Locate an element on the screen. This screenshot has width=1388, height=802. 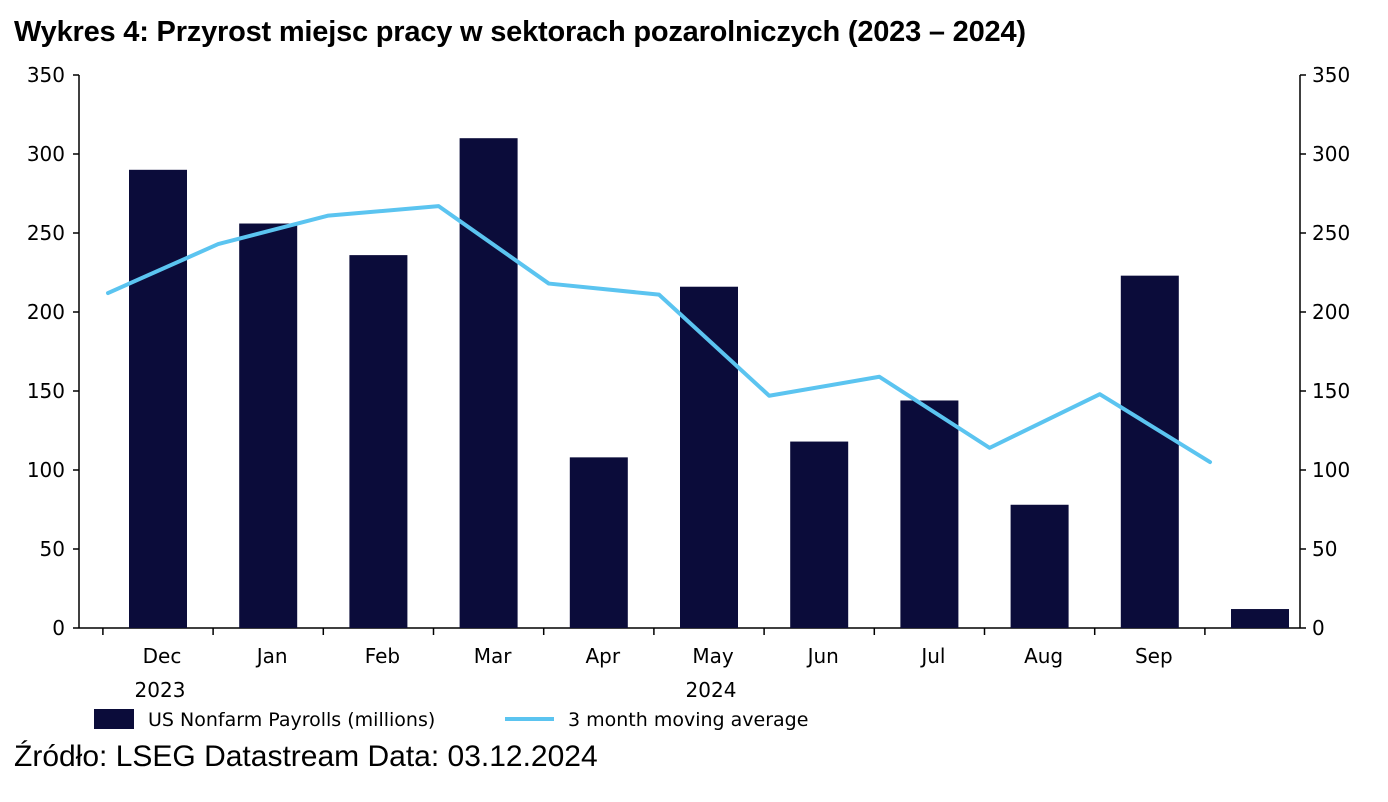
x-year-label: 2023 is located at coordinates (160, 690).